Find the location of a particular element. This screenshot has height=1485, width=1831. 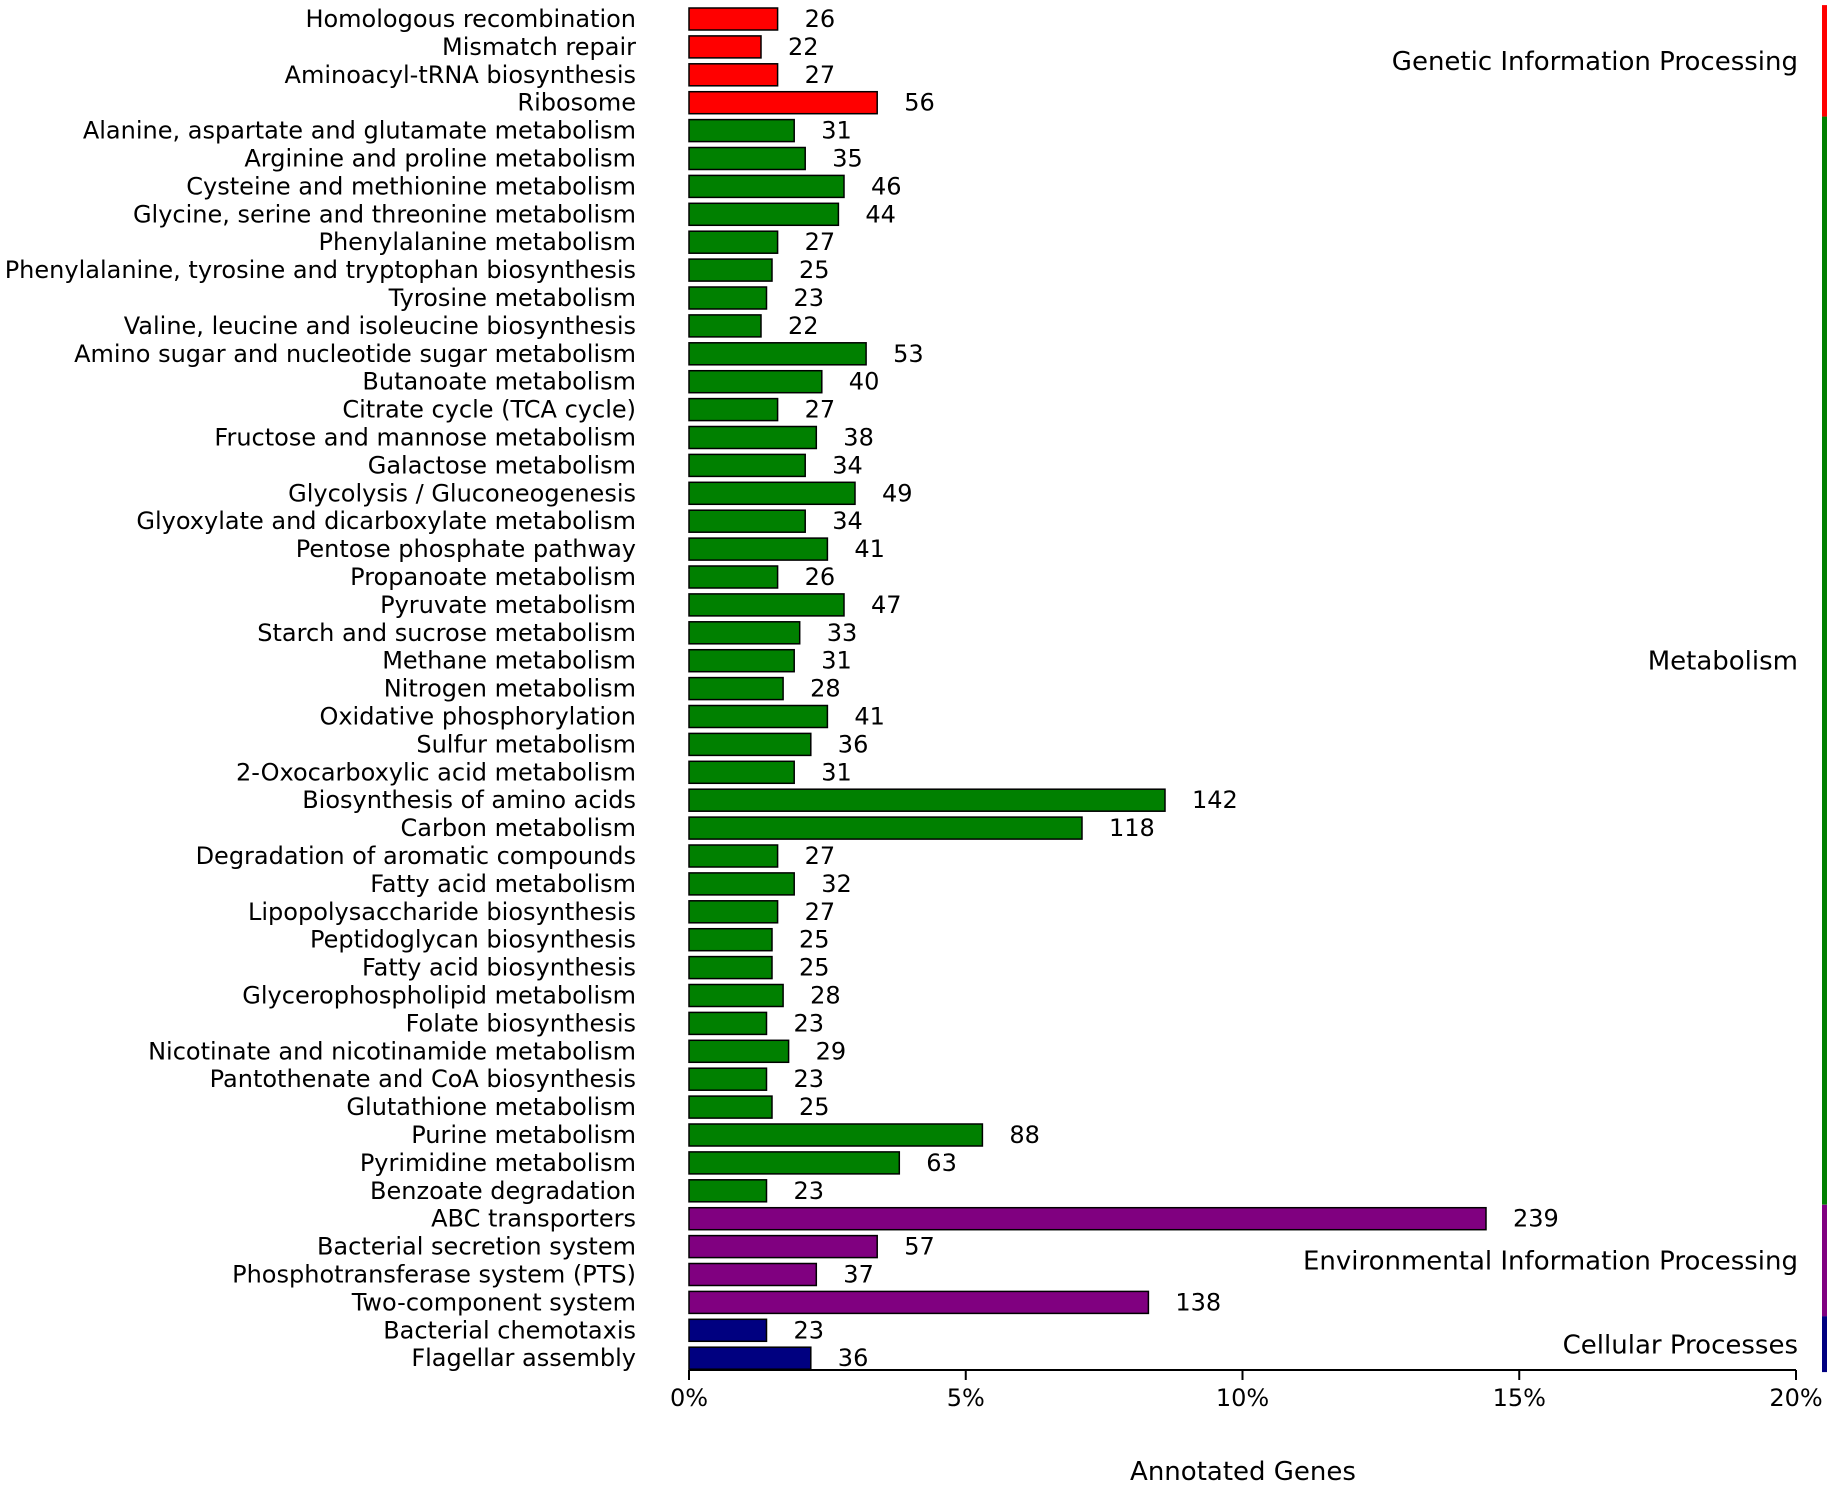

category-label: Bacterial secretion system is located at coordinates (476, 1247).